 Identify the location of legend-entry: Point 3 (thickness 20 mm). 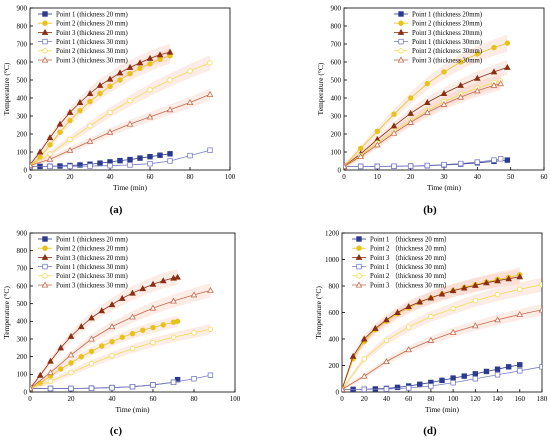
(92, 258).